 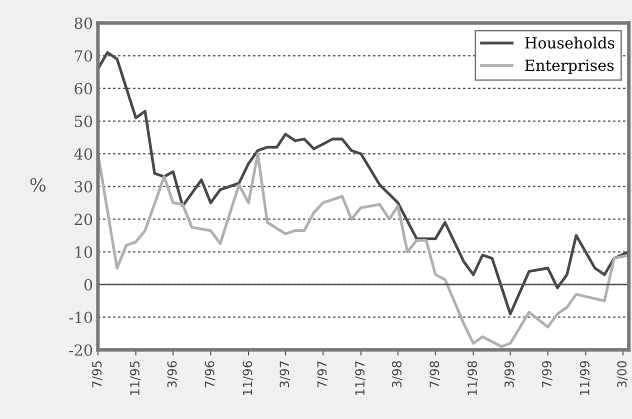 I want to click on y-tick-label: 30, so click(x=83, y=186).